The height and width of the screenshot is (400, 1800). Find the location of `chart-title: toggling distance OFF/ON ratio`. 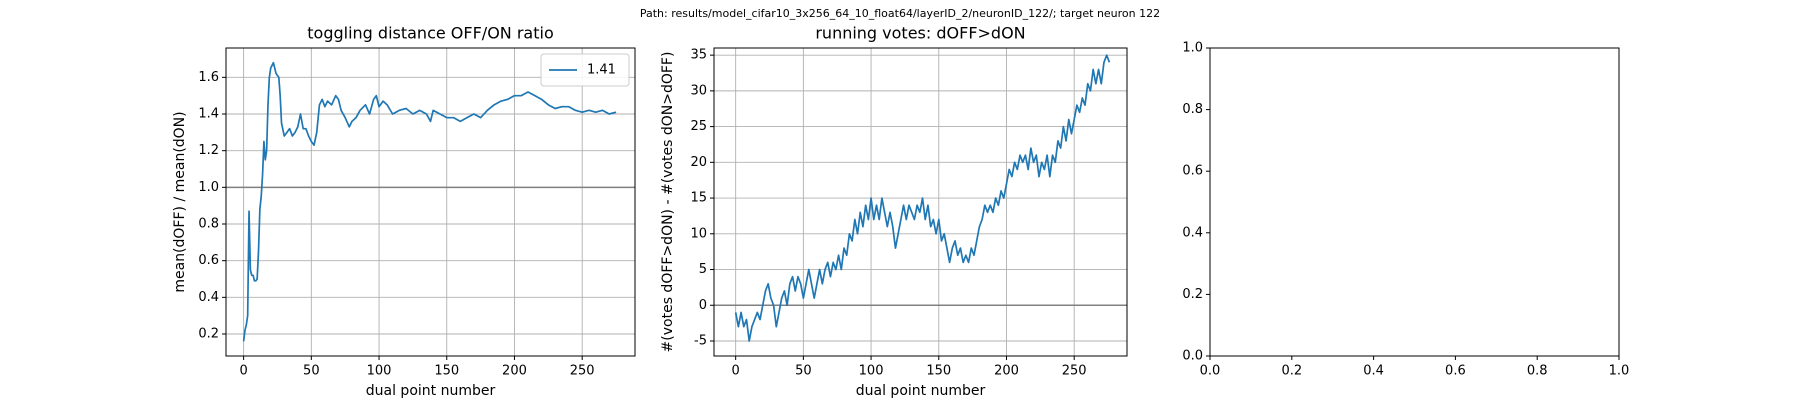

chart-title: toggling distance OFF/ON ratio is located at coordinates (430, 33).